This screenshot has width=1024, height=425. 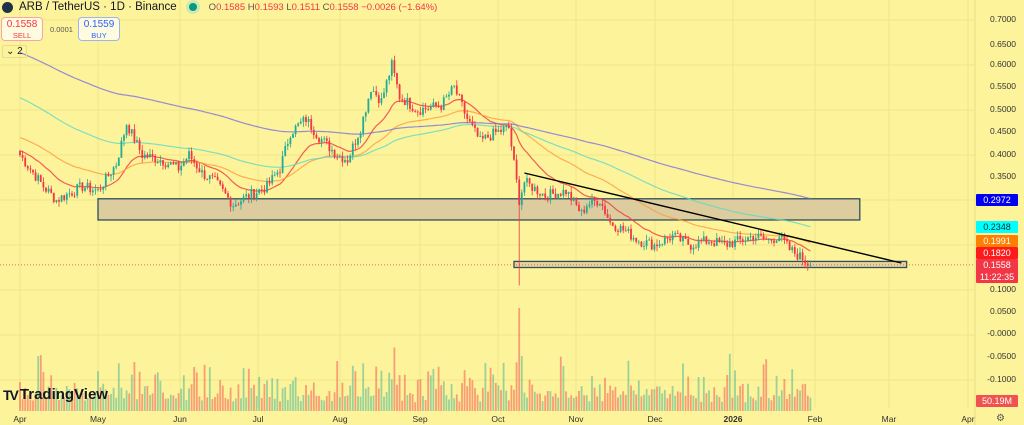 I want to click on sell-button: 0.1558 SELL, so click(x=22, y=29).